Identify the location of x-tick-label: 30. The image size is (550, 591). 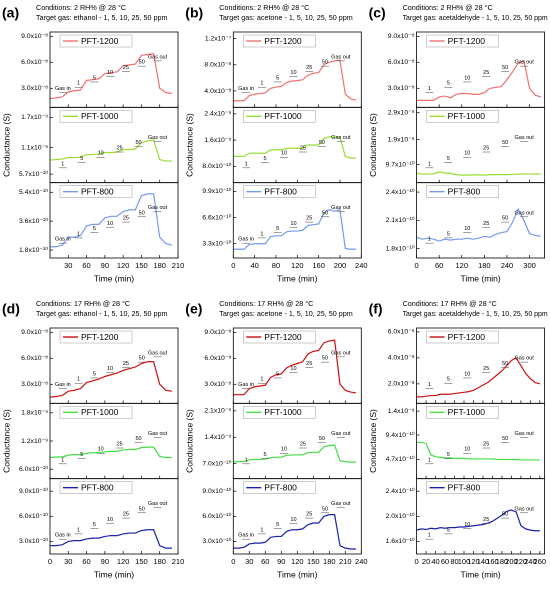
(249, 561).